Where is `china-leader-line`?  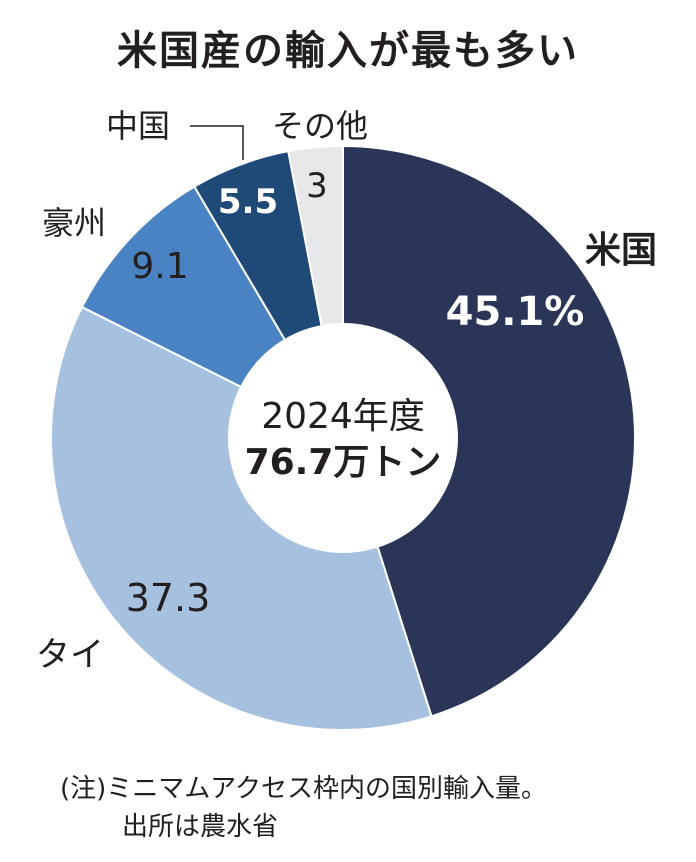
china-leader-line is located at coordinates (217, 142).